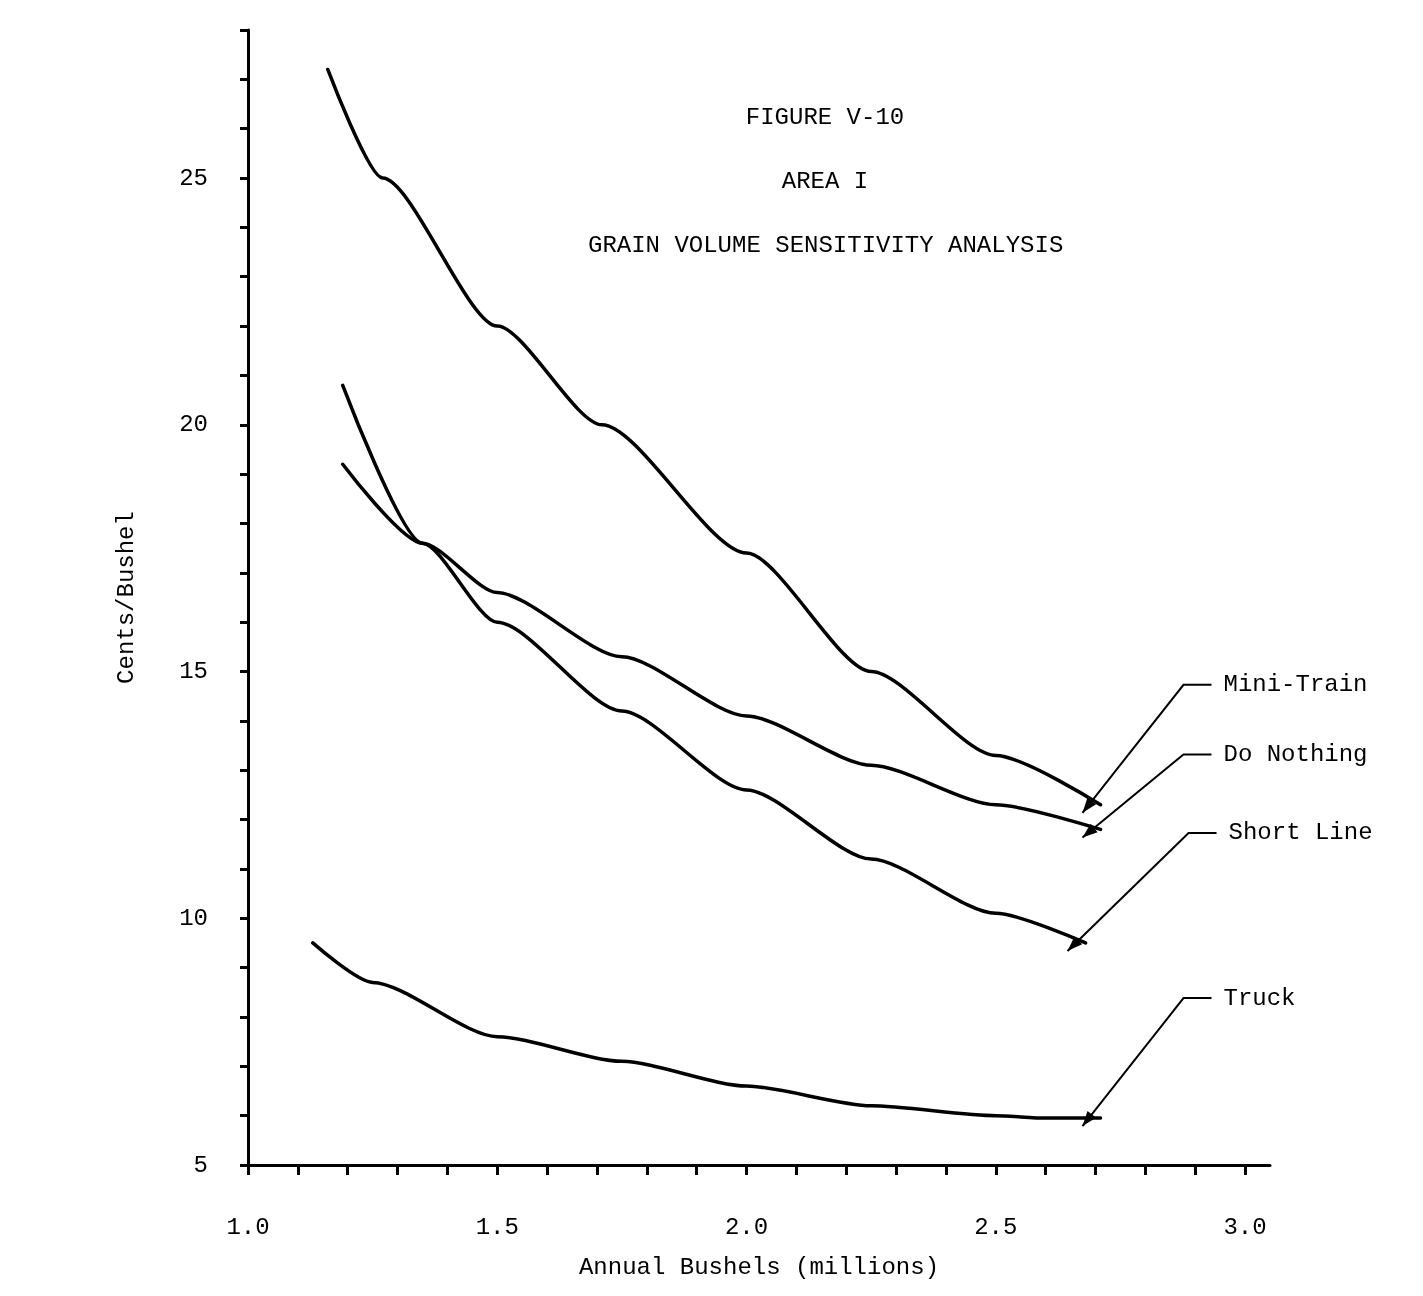 The image size is (1423, 1296). What do you see at coordinates (1295, 754) in the screenshot?
I see `text: Do Nothing` at bounding box center [1295, 754].